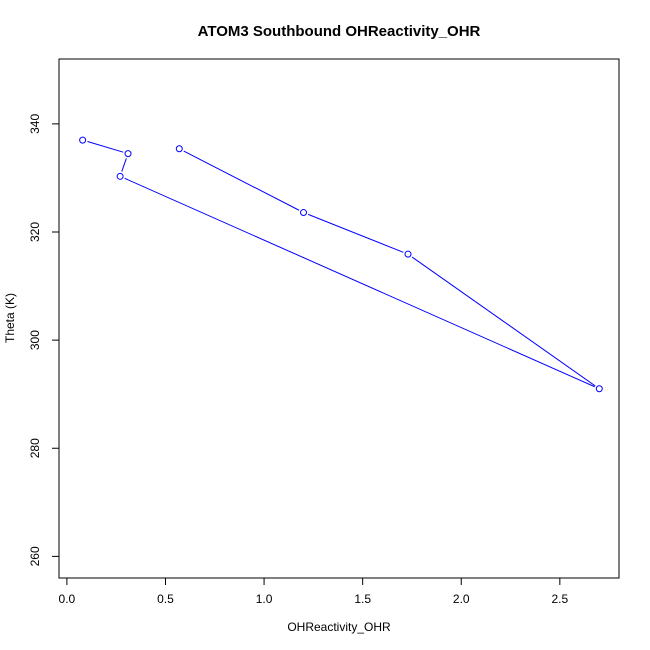 Image resolution: width=650 pixels, height=650 pixels. Describe the element at coordinates (461, 599) in the screenshot. I see `x-tick-label: 2.0` at that location.